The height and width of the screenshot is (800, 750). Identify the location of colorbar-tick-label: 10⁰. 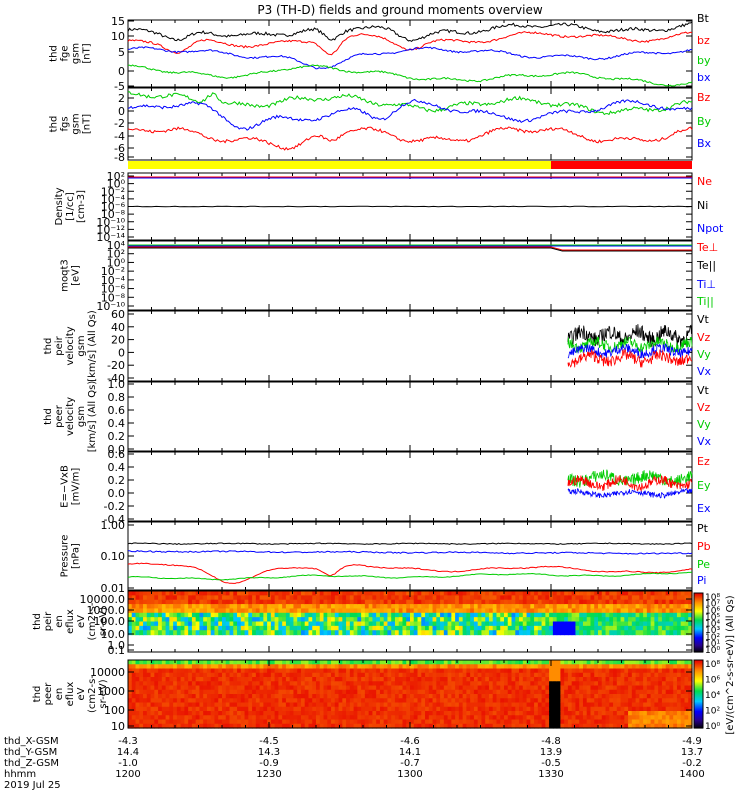
(712, 651).